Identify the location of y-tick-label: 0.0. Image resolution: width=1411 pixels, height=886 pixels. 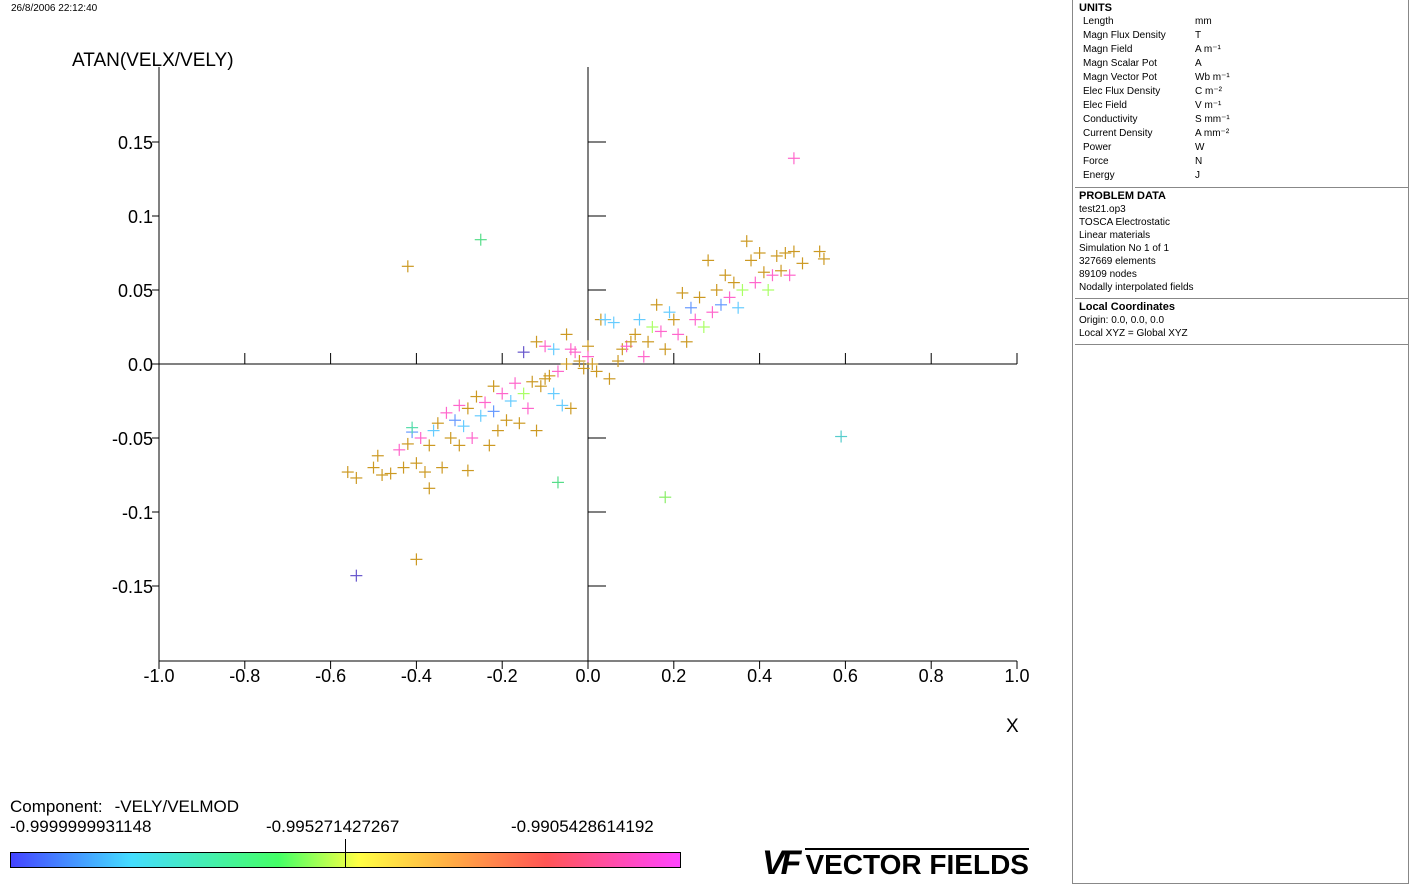
(140, 365).